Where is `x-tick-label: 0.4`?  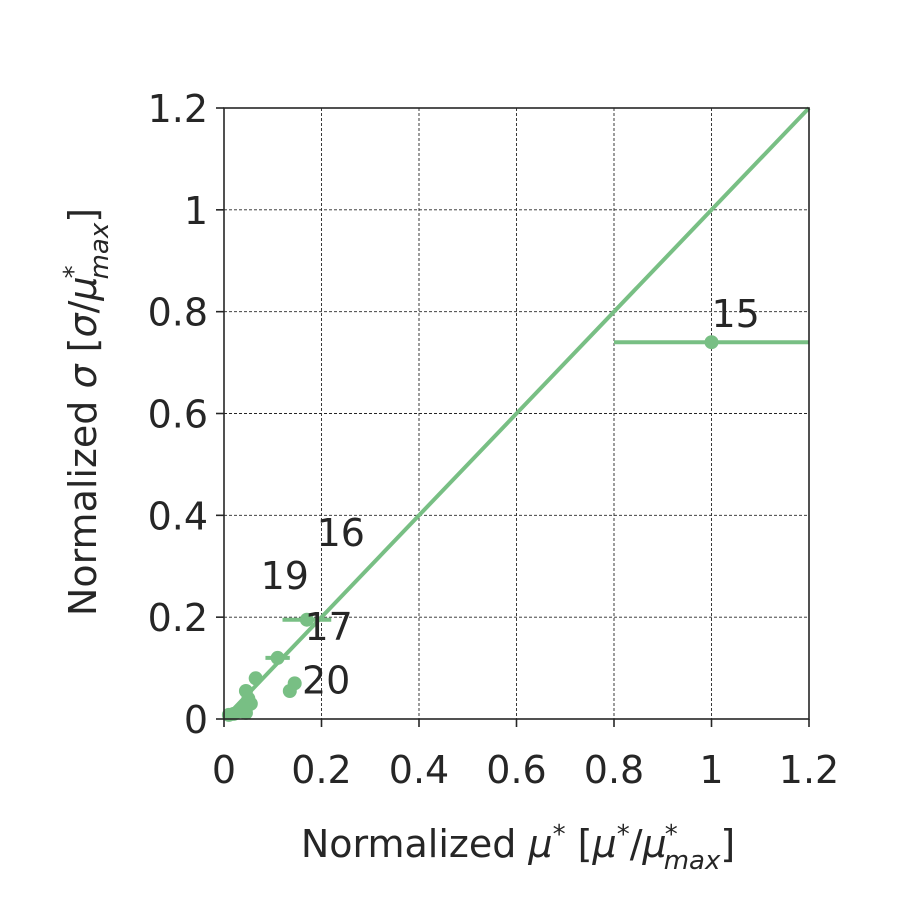
x-tick-label: 0.4 is located at coordinates (419, 770).